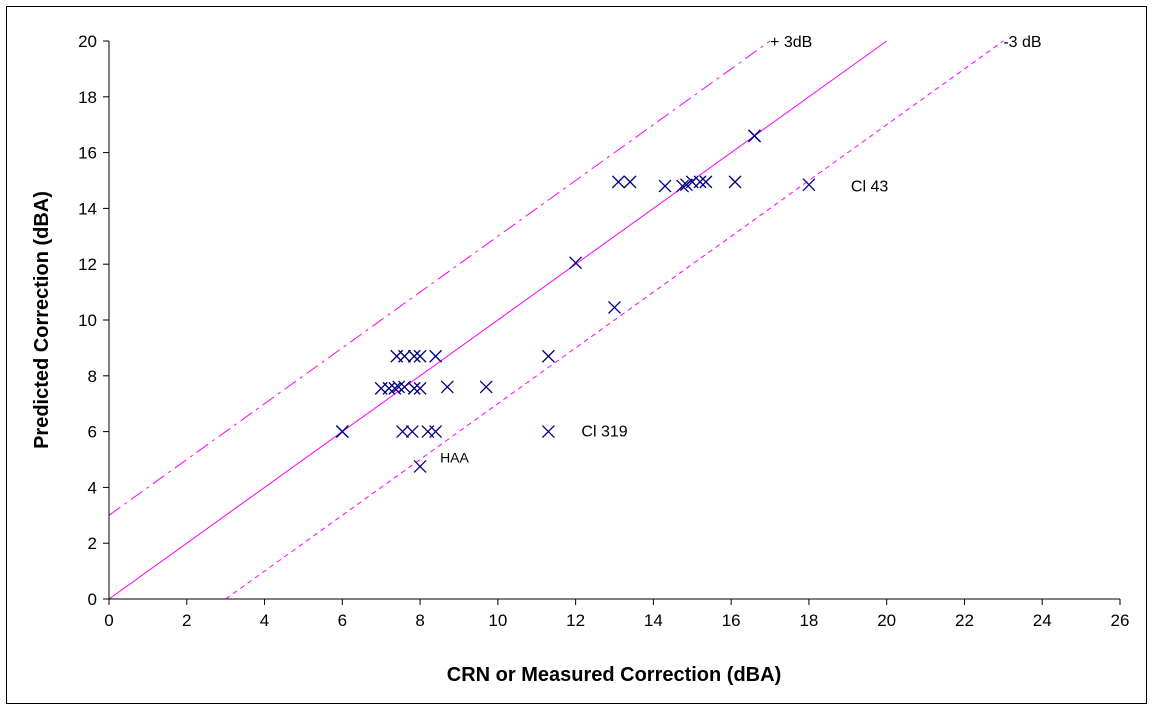 This screenshot has height=713, width=1156. Describe the element at coordinates (92, 376) in the screenshot. I see `y-tick-label: 8` at that location.